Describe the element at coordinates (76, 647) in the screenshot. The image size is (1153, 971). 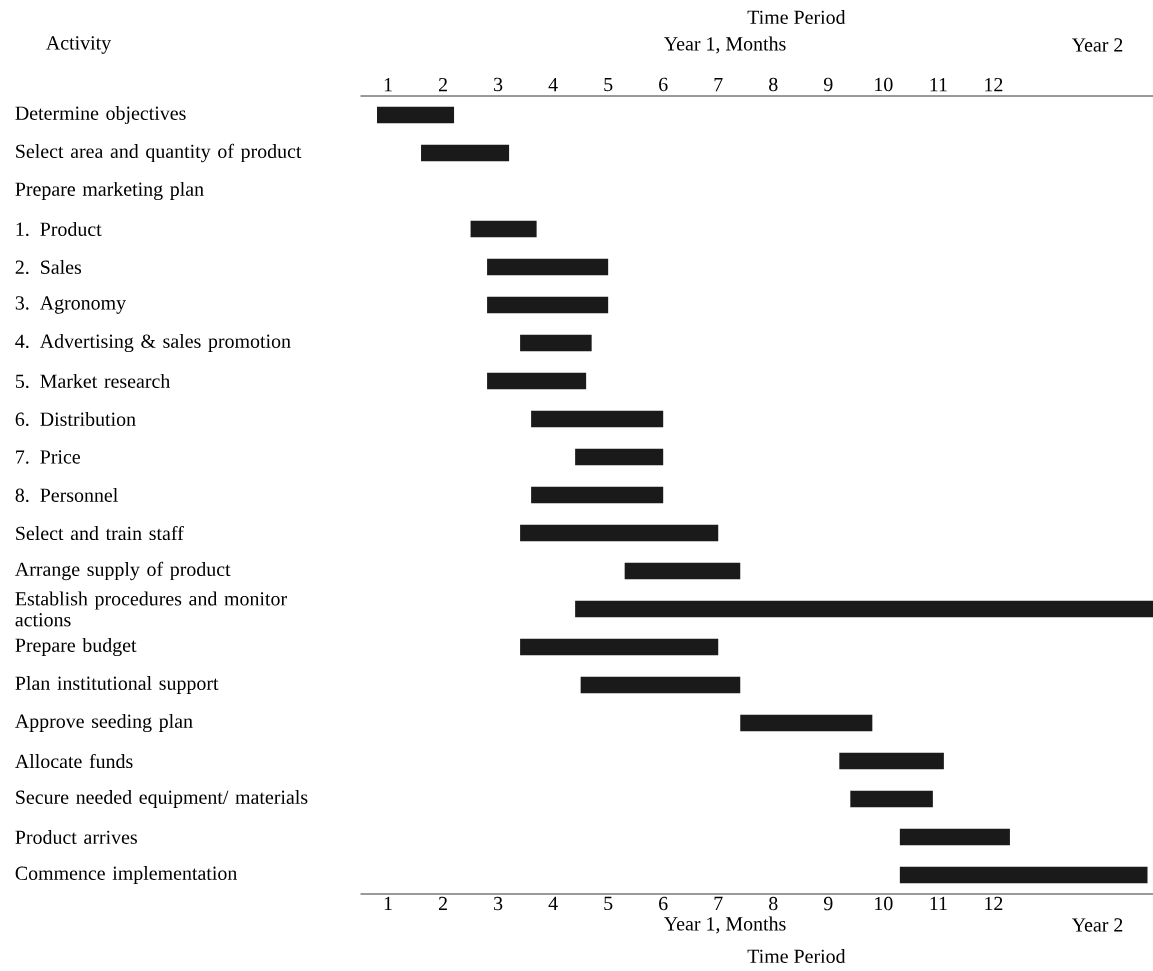
I see `y-tick-label: Prepare budget` at that location.